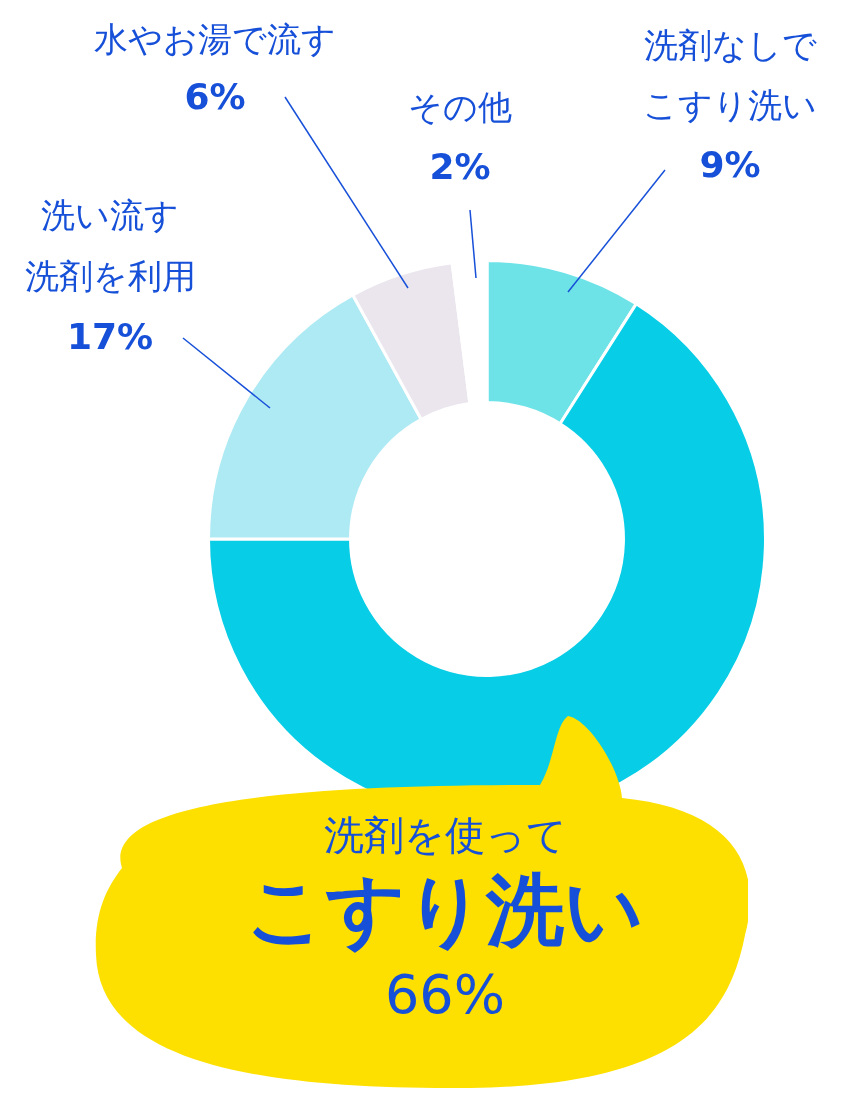  Describe the element at coordinates (460, 167) in the screenshot. I see `data-label: 2%` at that location.